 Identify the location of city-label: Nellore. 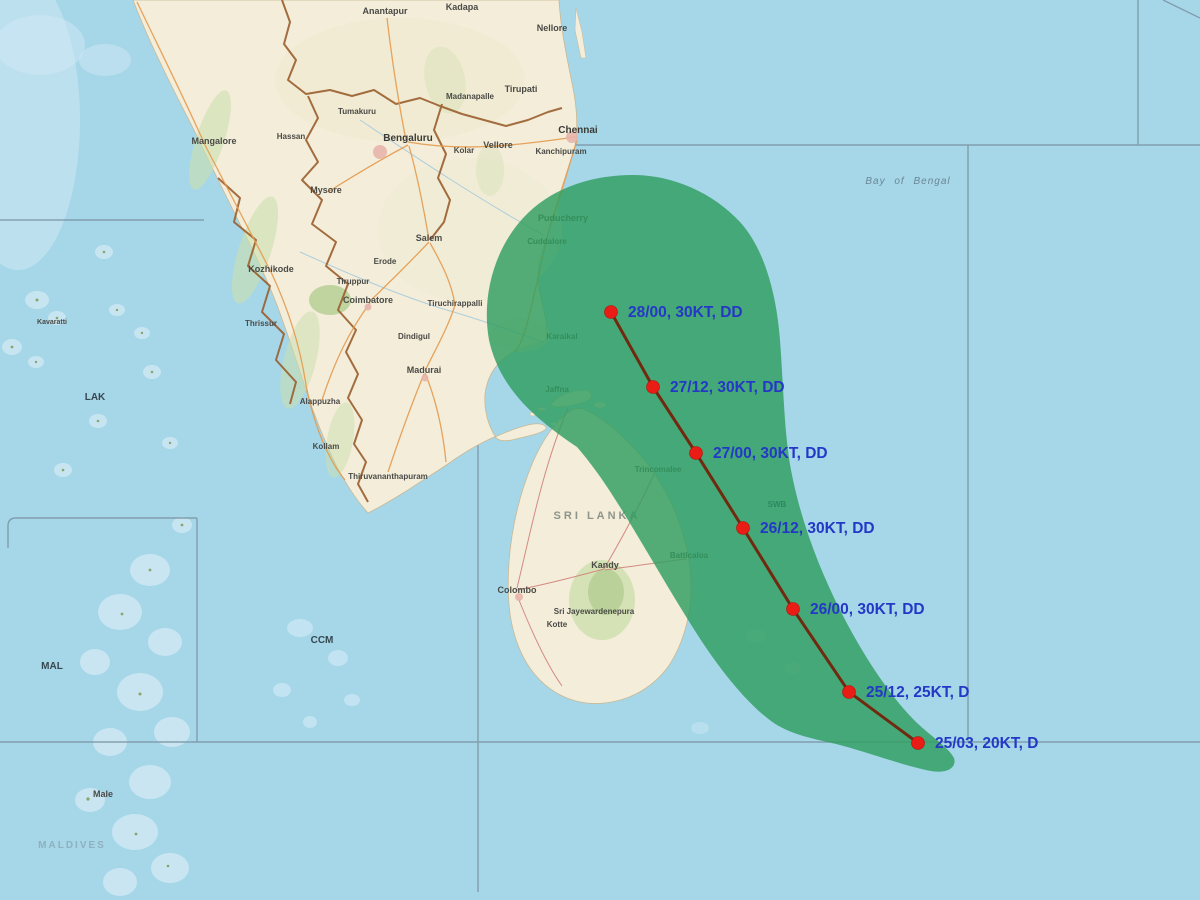
(552, 28).